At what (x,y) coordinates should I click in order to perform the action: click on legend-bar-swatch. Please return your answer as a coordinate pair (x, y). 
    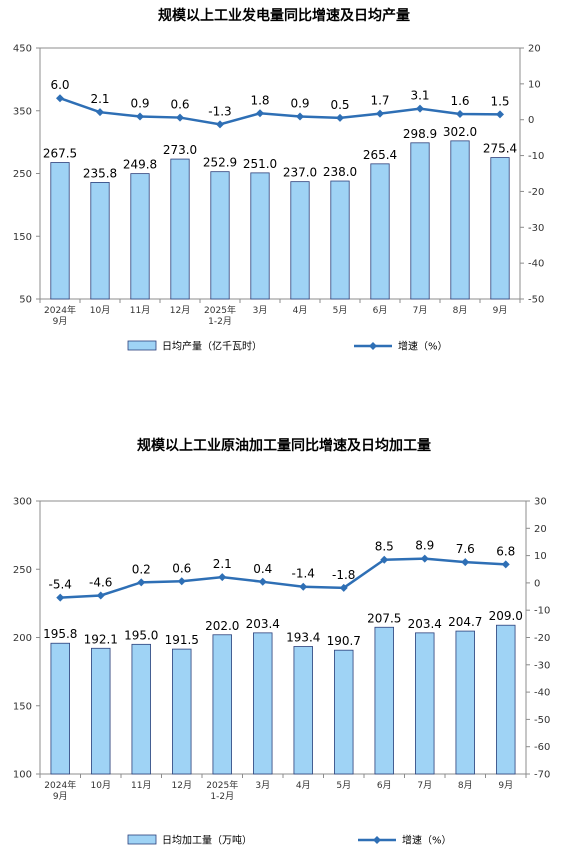
    Looking at the image, I should click on (142, 839).